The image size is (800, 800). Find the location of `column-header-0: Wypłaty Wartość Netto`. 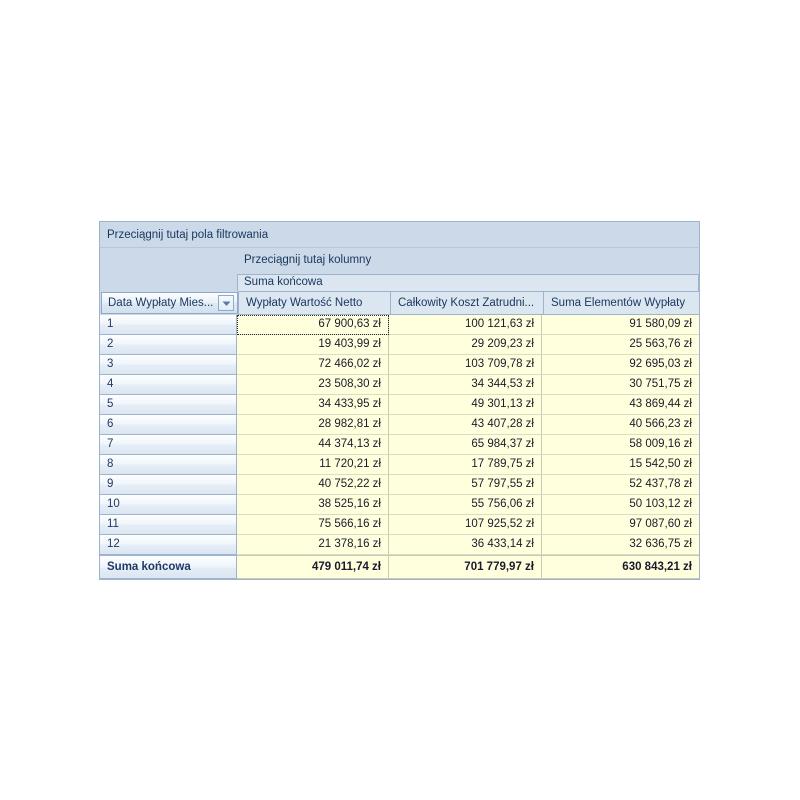

column-header-0: Wypłaty Wartość Netto is located at coordinates (314, 303).